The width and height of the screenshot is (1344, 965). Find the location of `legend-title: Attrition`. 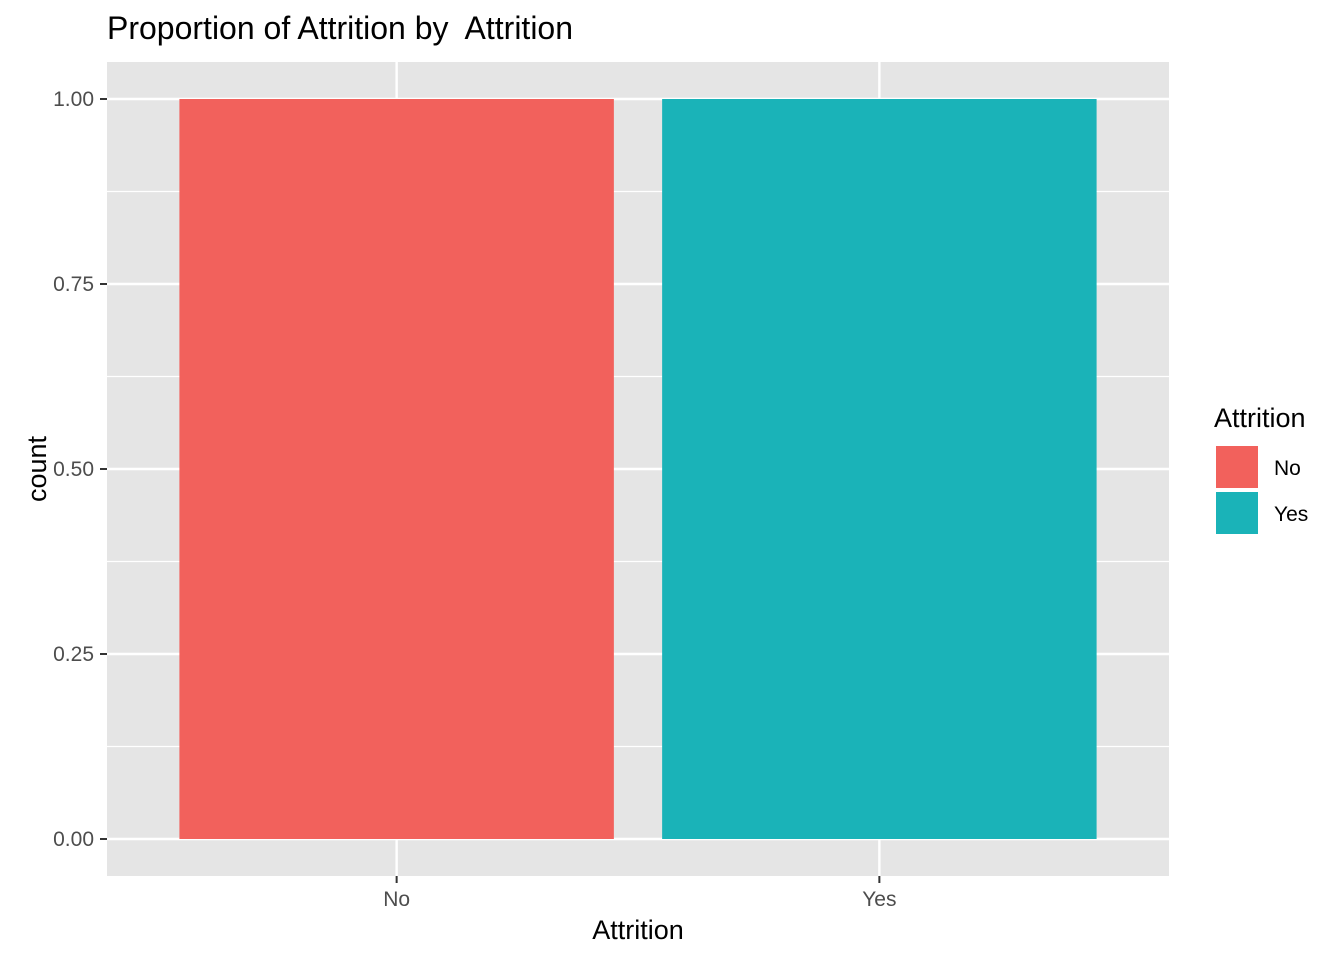

legend-title: Attrition is located at coordinates (1260, 418).